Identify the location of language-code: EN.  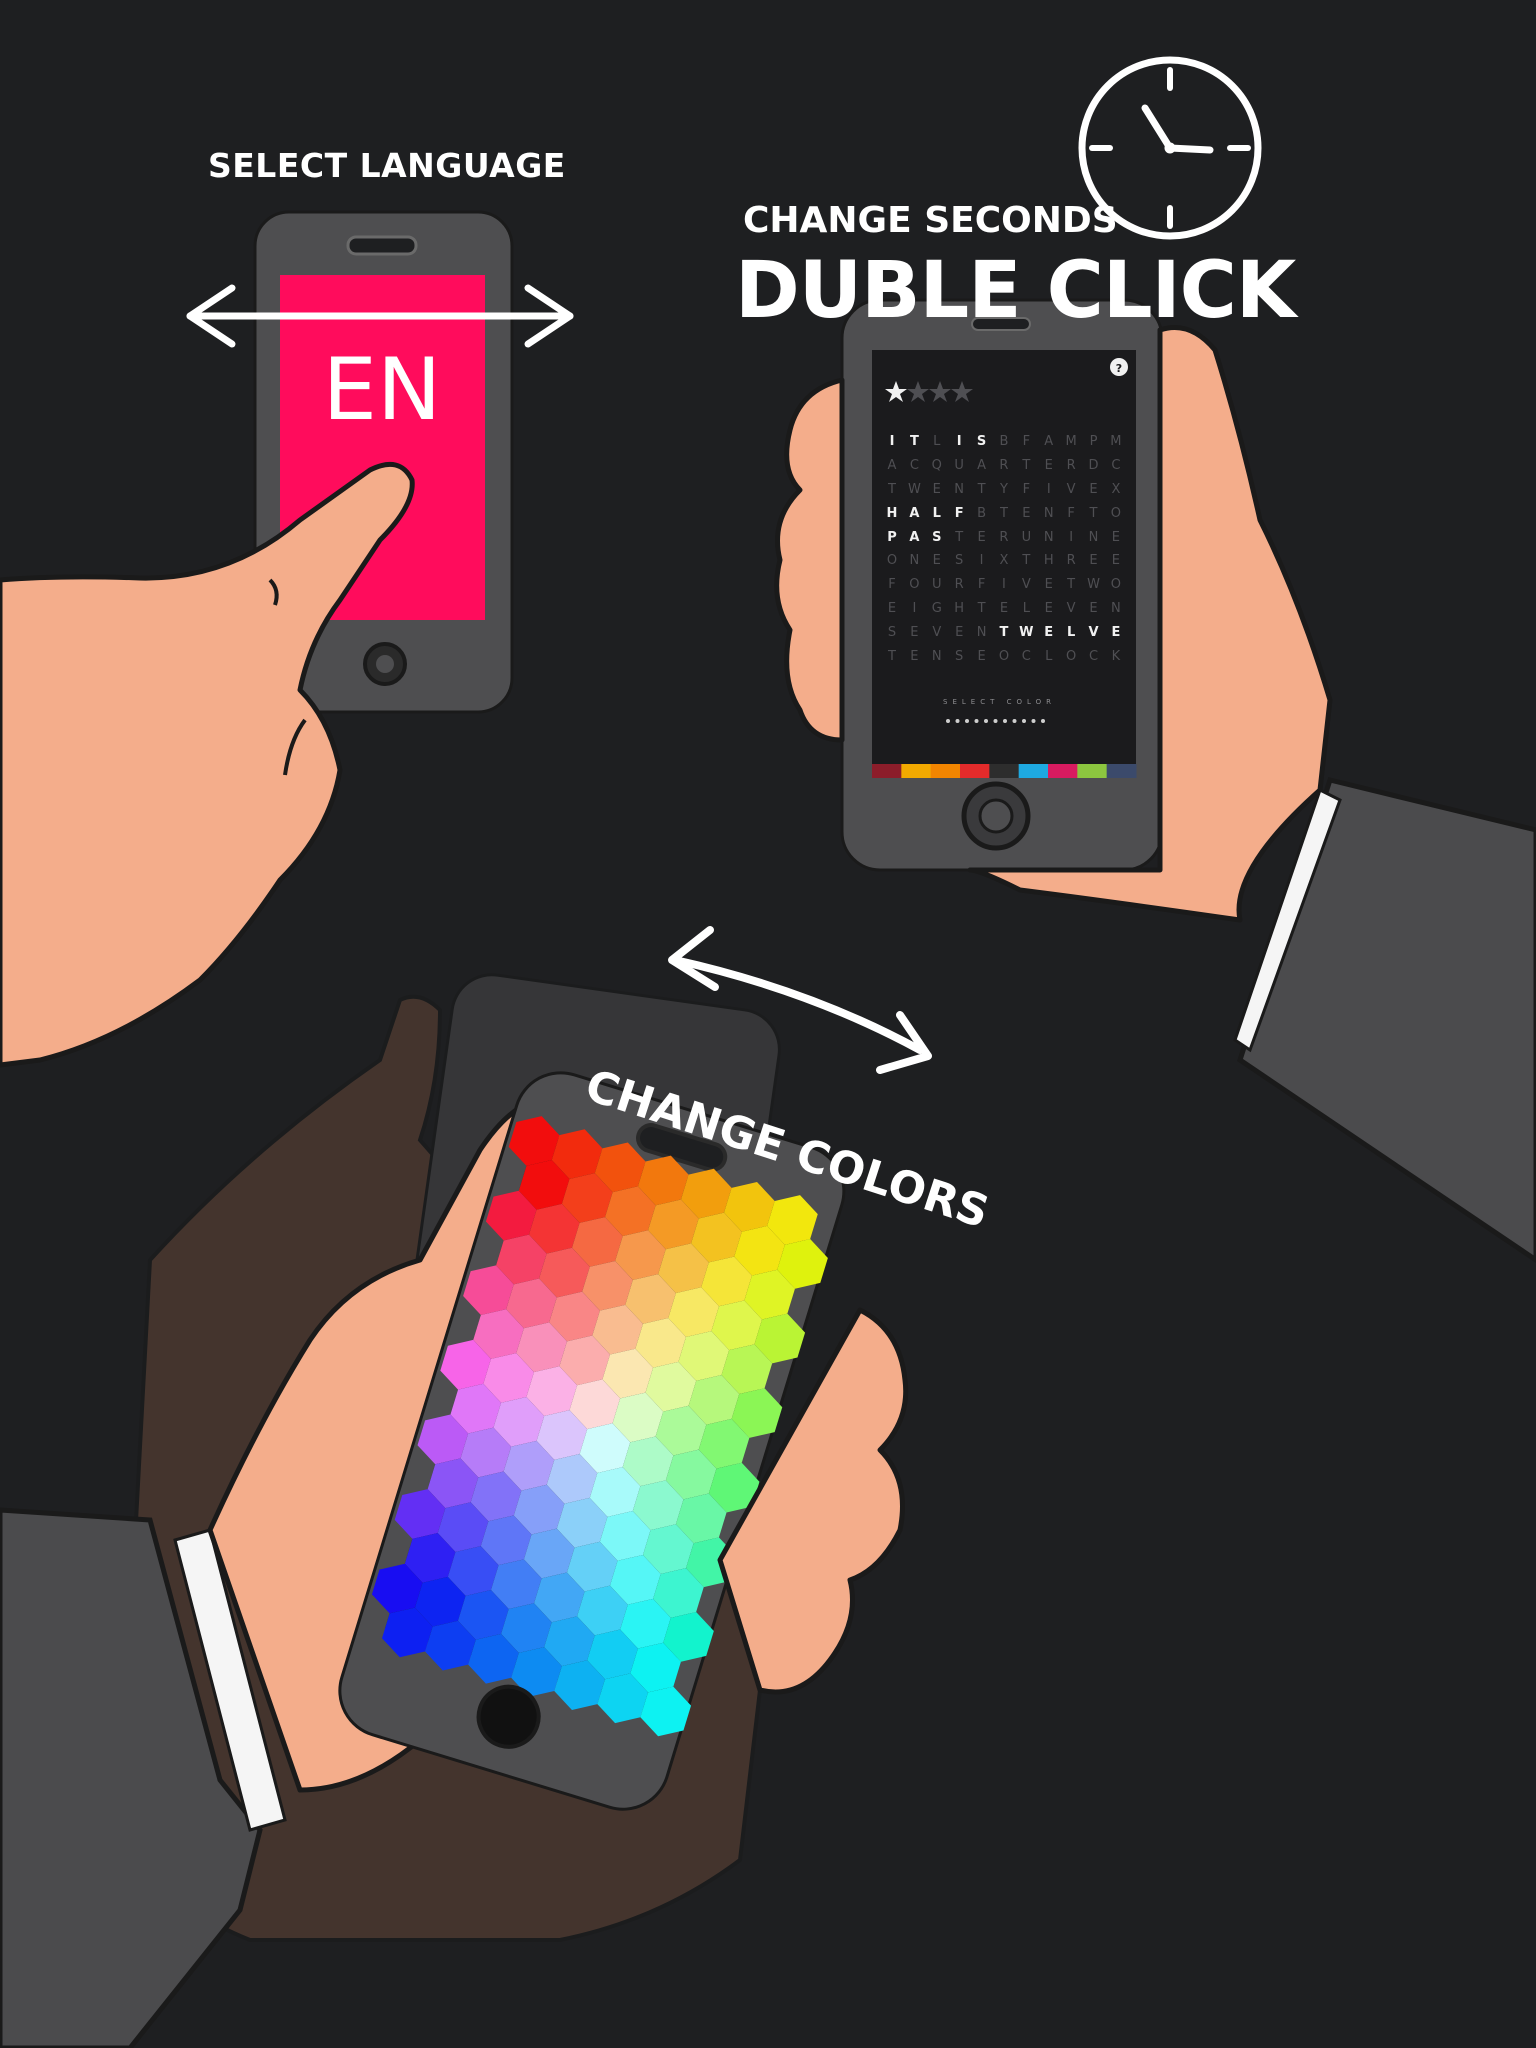
(382, 390).